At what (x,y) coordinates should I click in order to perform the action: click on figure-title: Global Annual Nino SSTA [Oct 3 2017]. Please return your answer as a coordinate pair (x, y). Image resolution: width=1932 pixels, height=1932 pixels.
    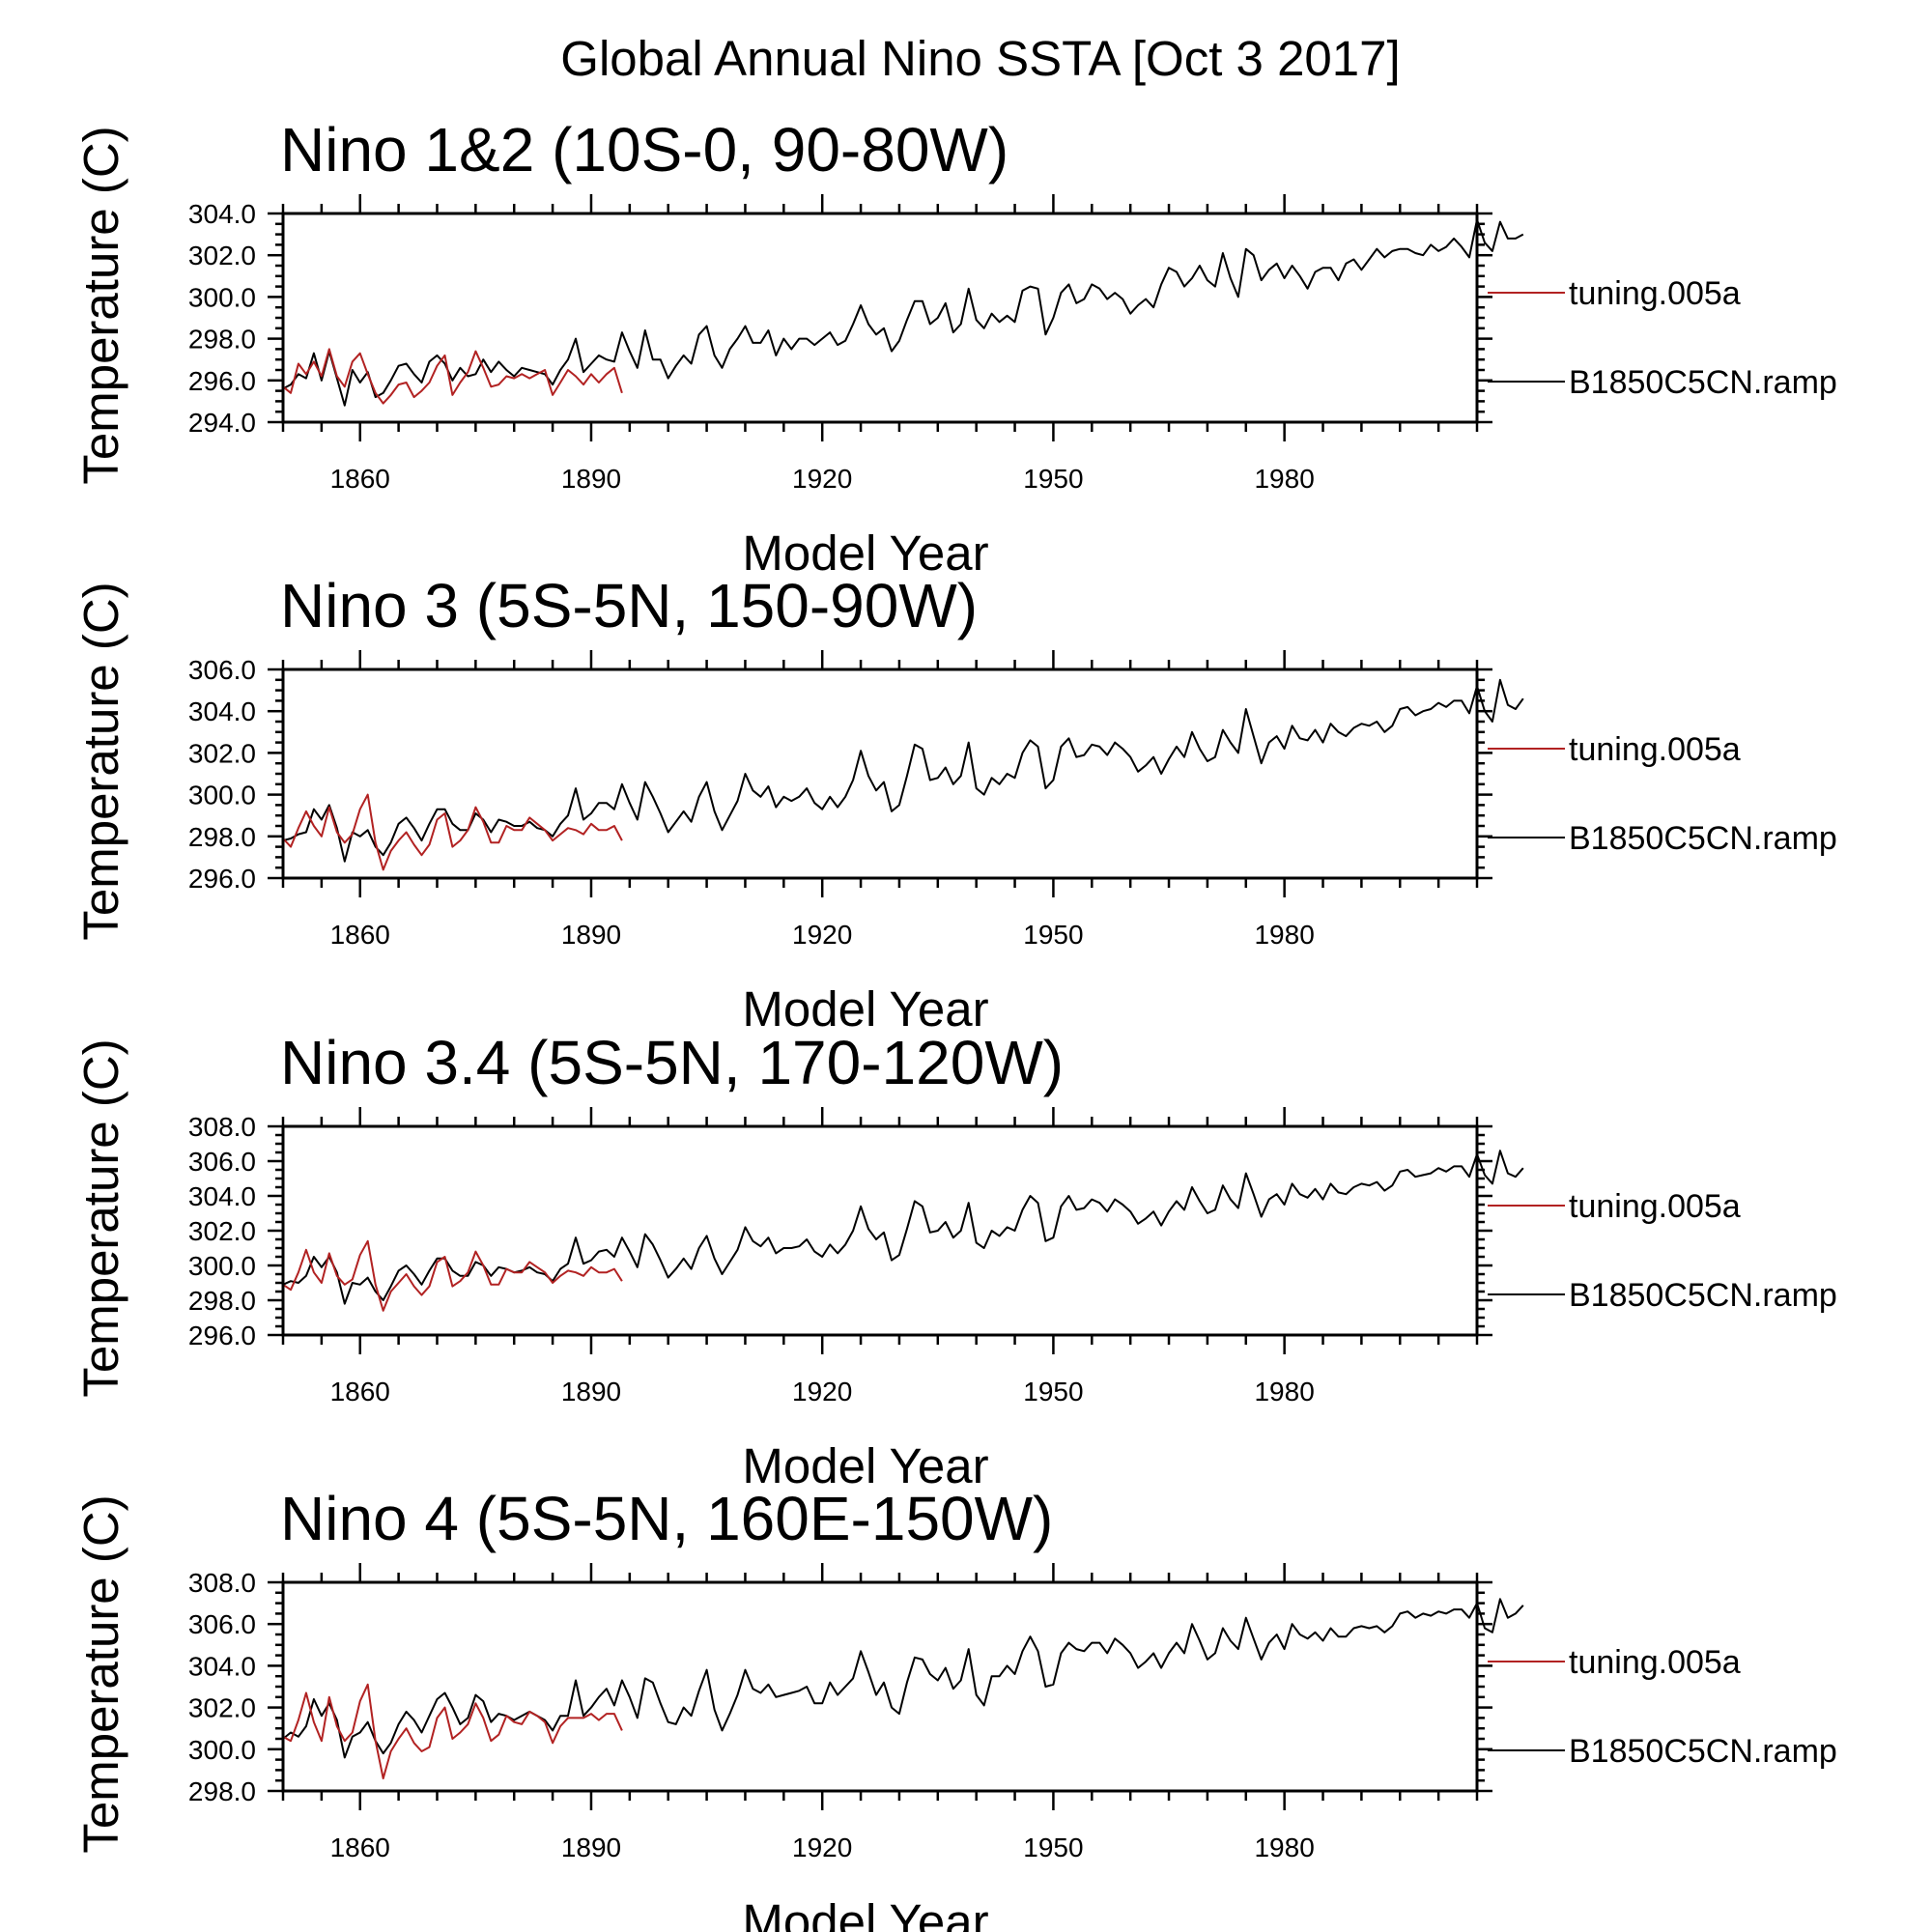
    Looking at the image, I should click on (980, 58).